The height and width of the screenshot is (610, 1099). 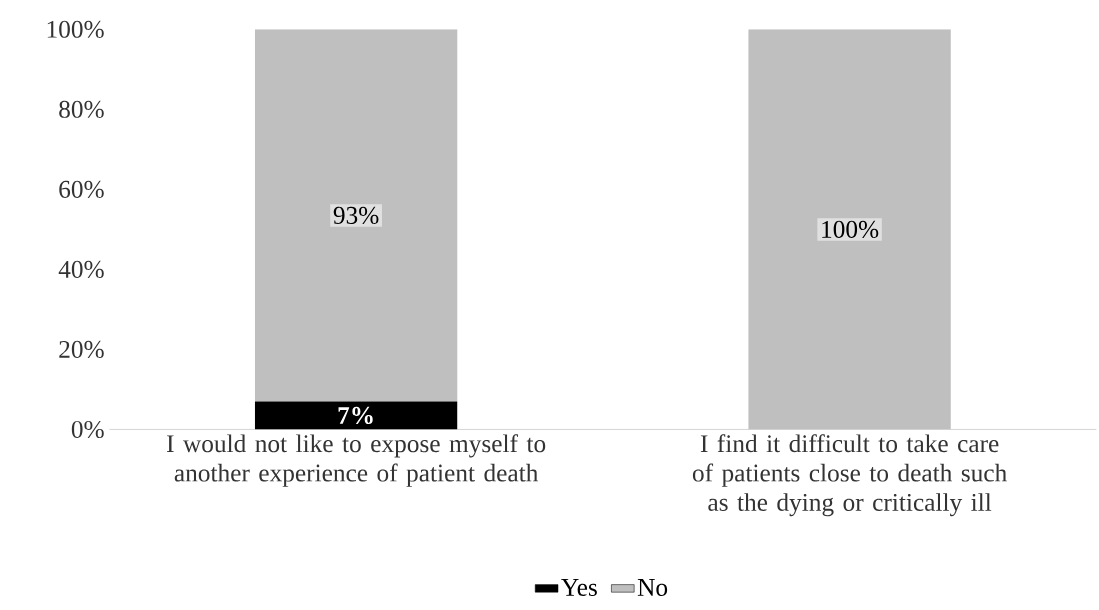 What do you see at coordinates (81, 110) in the screenshot?
I see `y-tick-label: 80%` at bounding box center [81, 110].